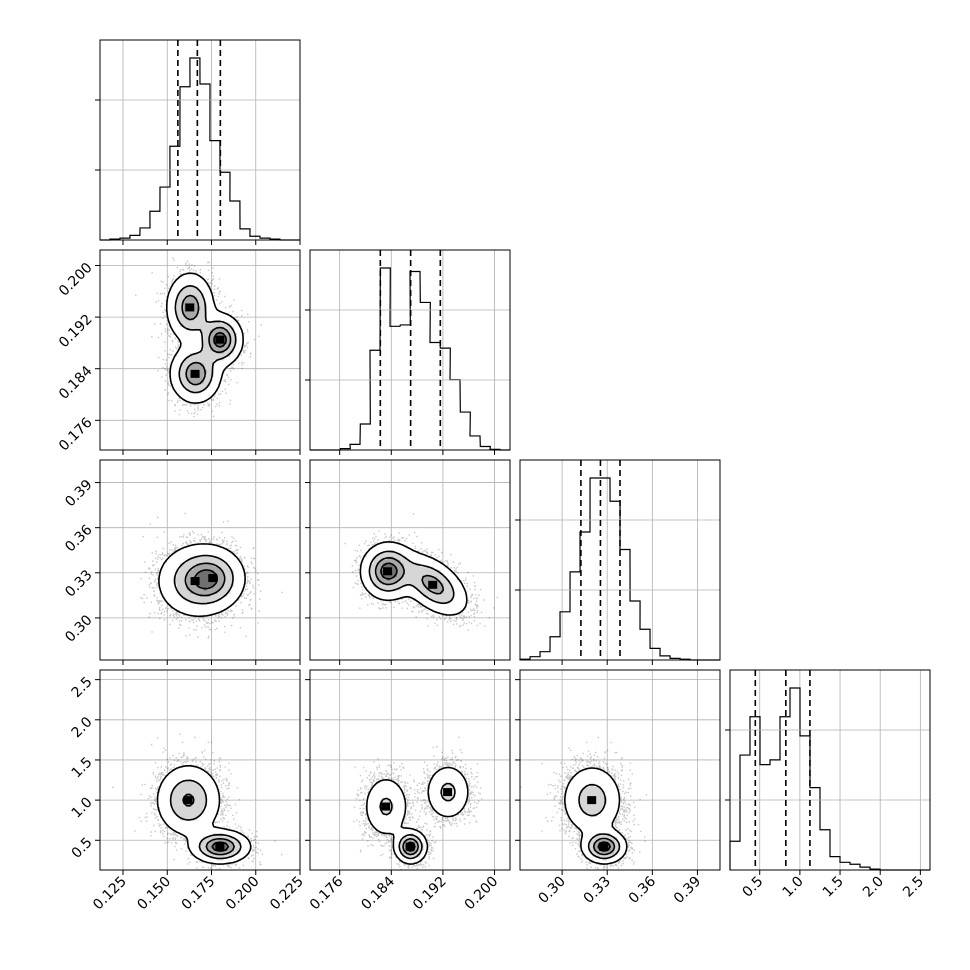  I want to click on y-tick-label: 1.5, so click(82, 767).